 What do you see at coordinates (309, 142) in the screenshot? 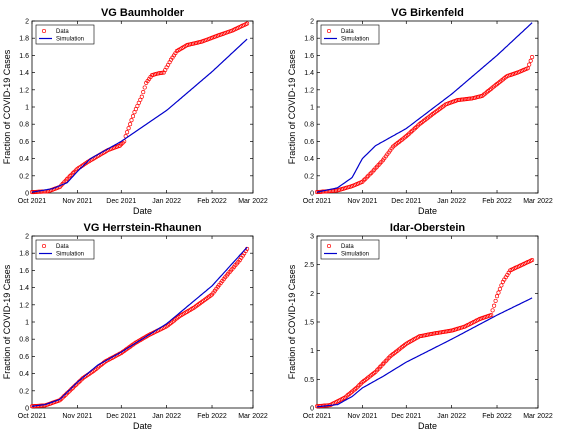
I see `y-tick-label: 0.6` at bounding box center [309, 142].